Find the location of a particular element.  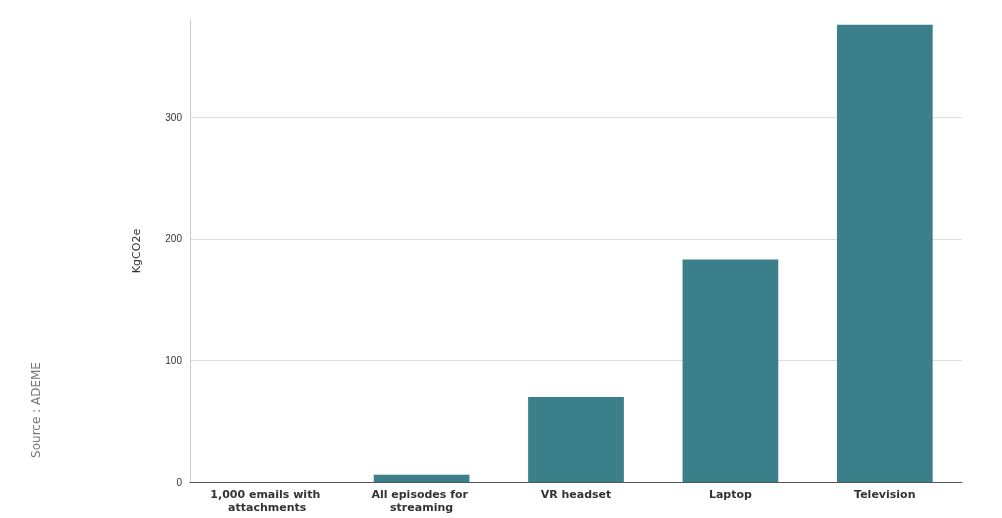

x-tick-label: Laptop is located at coordinates (730, 494).